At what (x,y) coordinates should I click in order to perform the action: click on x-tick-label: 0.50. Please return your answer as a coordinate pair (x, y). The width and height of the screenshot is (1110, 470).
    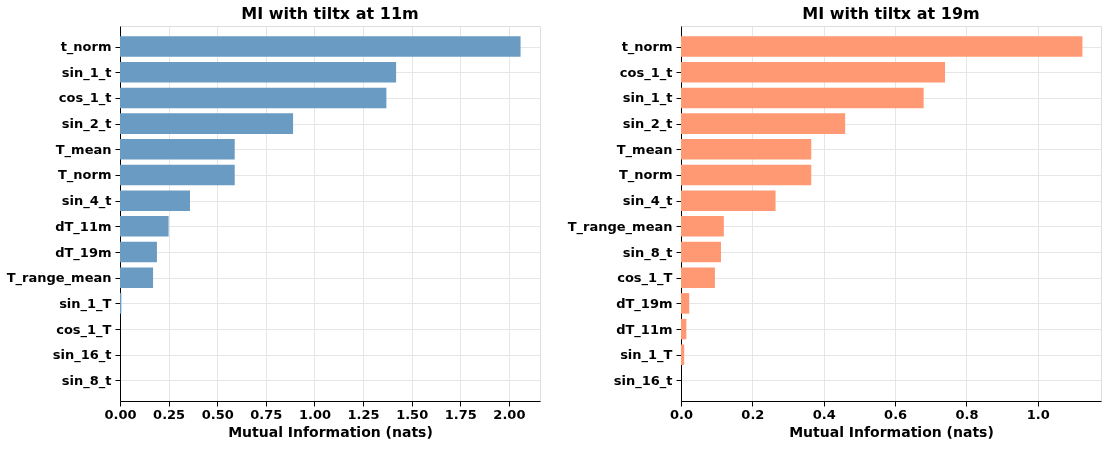
    Looking at the image, I should click on (217, 414).